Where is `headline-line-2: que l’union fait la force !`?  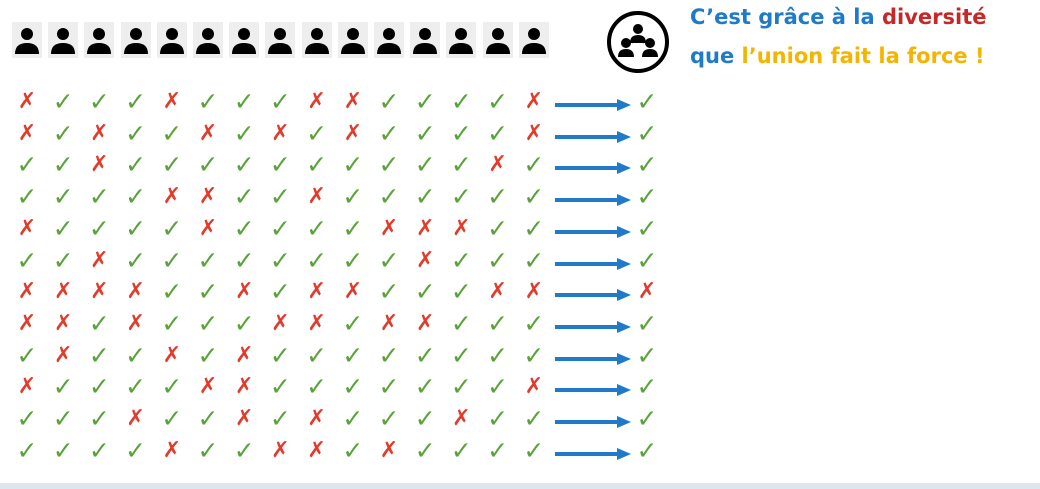
headline-line-2: que l’union fait la force ! is located at coordinates (837, 56).